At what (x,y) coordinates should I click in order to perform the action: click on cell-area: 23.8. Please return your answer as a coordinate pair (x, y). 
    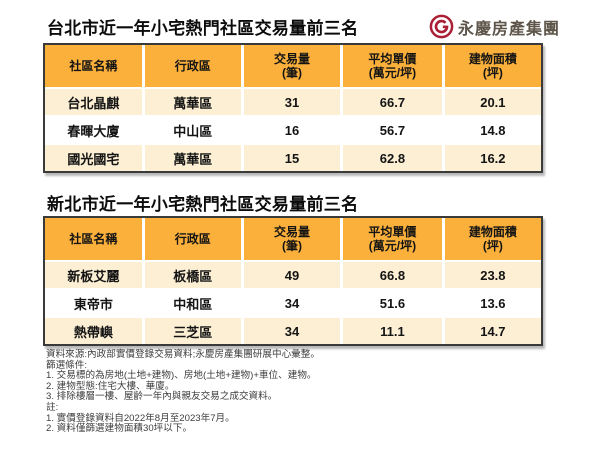
    Looking at the image, I should click on (491, 274).